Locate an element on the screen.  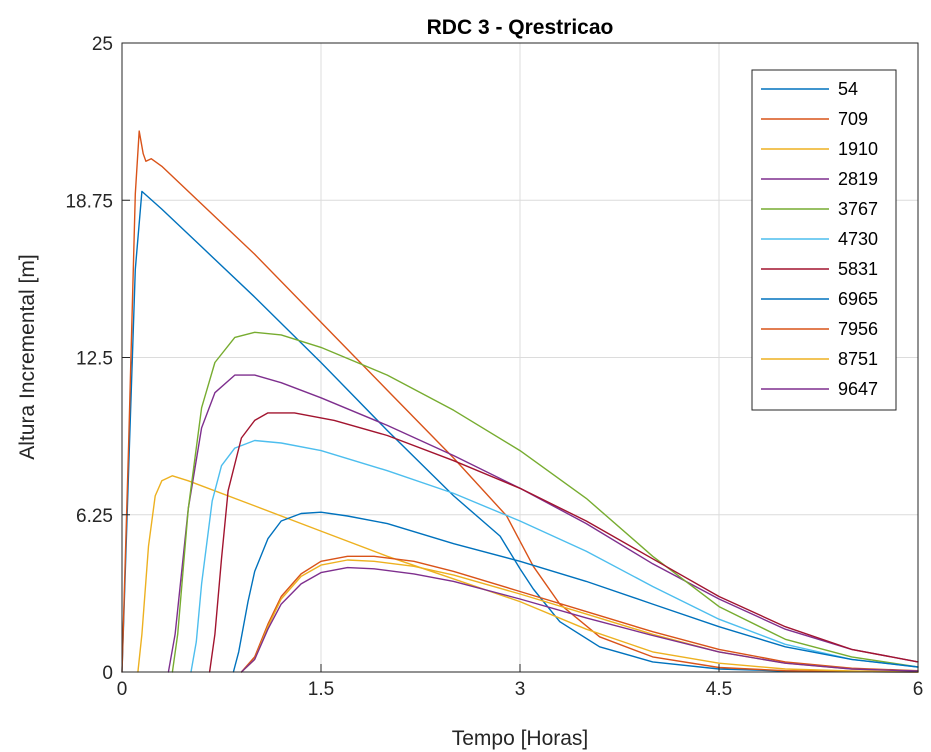
x-tick-label: 0 is located at coordinates (122, 689).